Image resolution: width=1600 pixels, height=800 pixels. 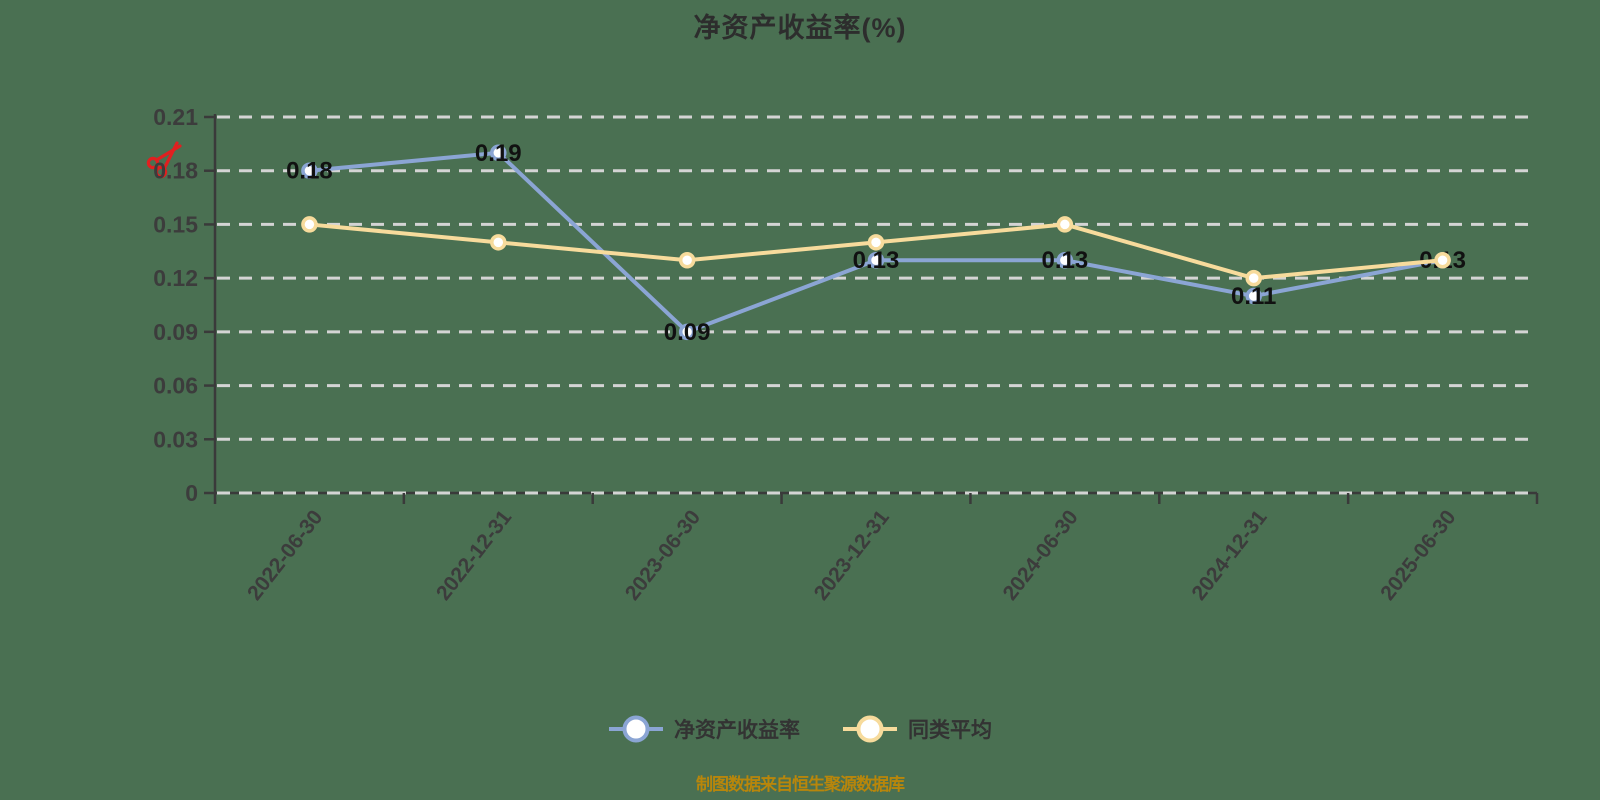 What do you see at coordinates (175, 386) in the screenshot?
I see `y-tick-label: 0.06` at bounding box center [175, 386].